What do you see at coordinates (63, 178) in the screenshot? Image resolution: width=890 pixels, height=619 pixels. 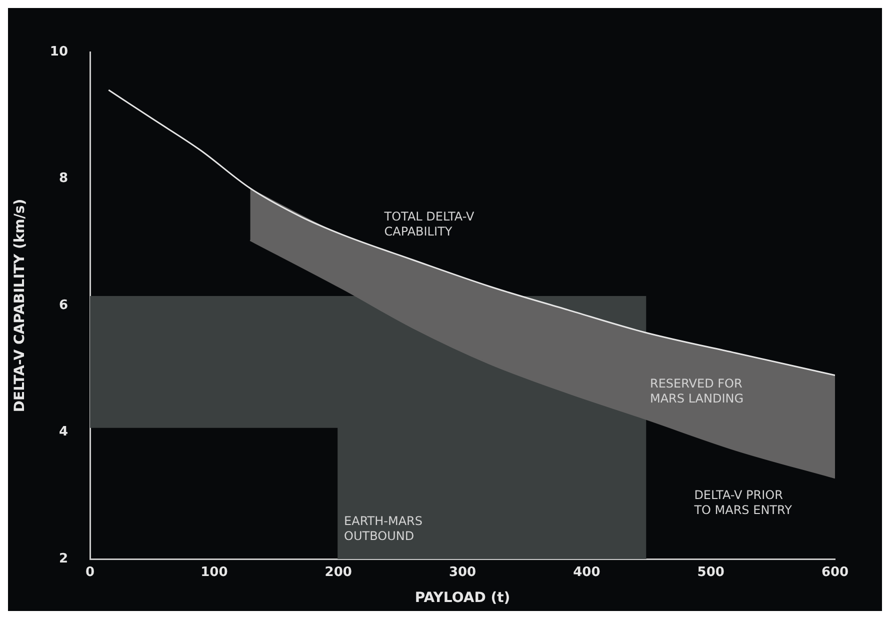 I see `y-tick-label: 8` at bounding box center [63, 178].